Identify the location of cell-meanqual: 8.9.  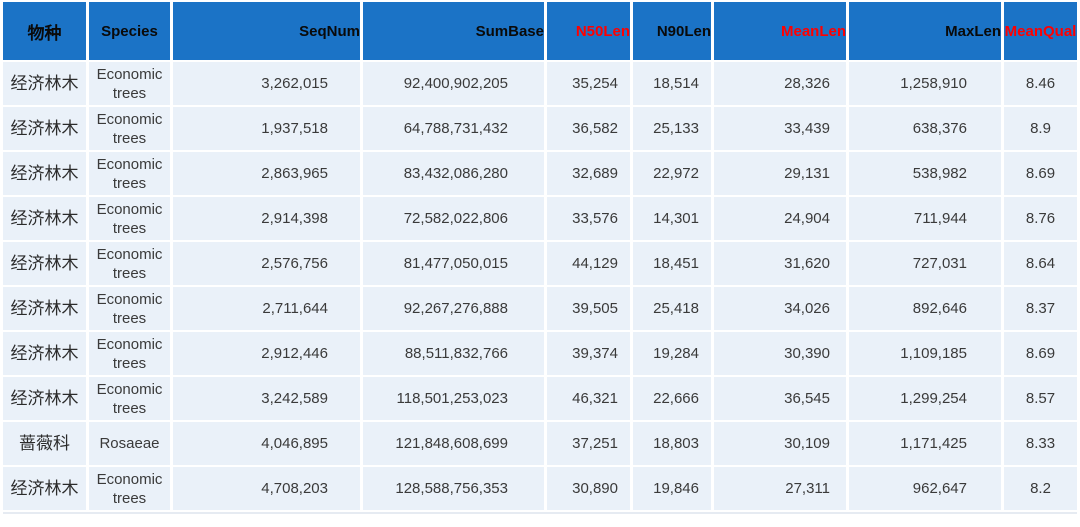
(1040, 128).